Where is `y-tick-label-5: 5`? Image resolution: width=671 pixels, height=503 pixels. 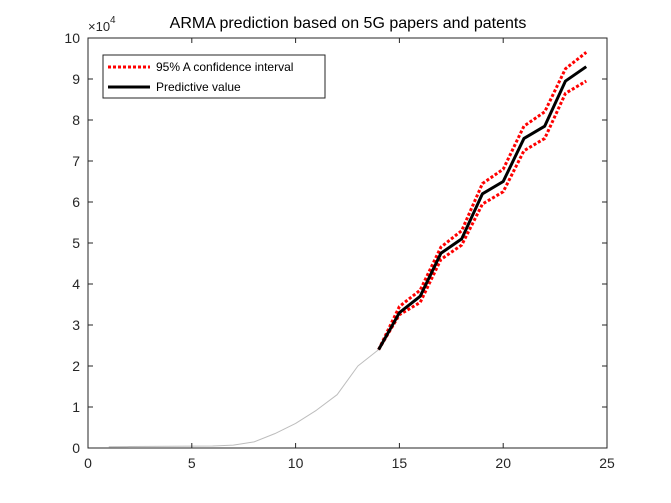
y-tick-label-5: 5 is located at coordinates (76, 243).